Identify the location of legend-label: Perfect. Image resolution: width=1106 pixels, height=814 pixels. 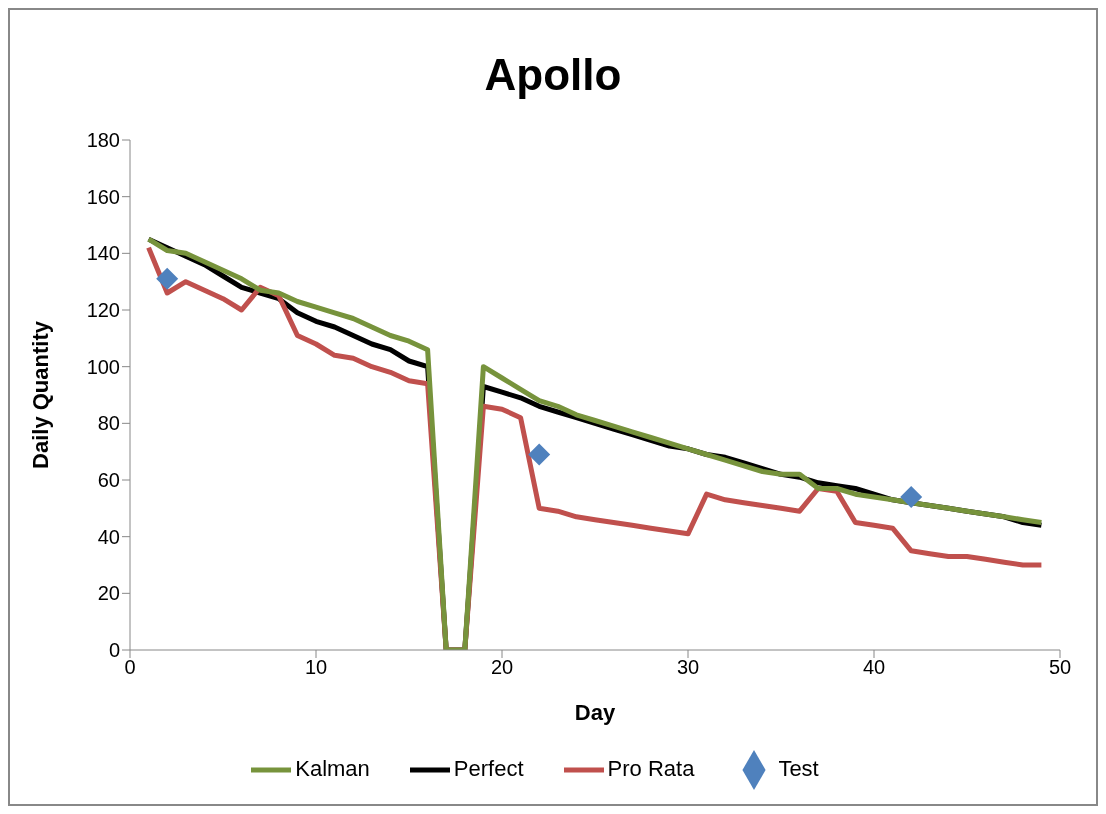
(488, 768).